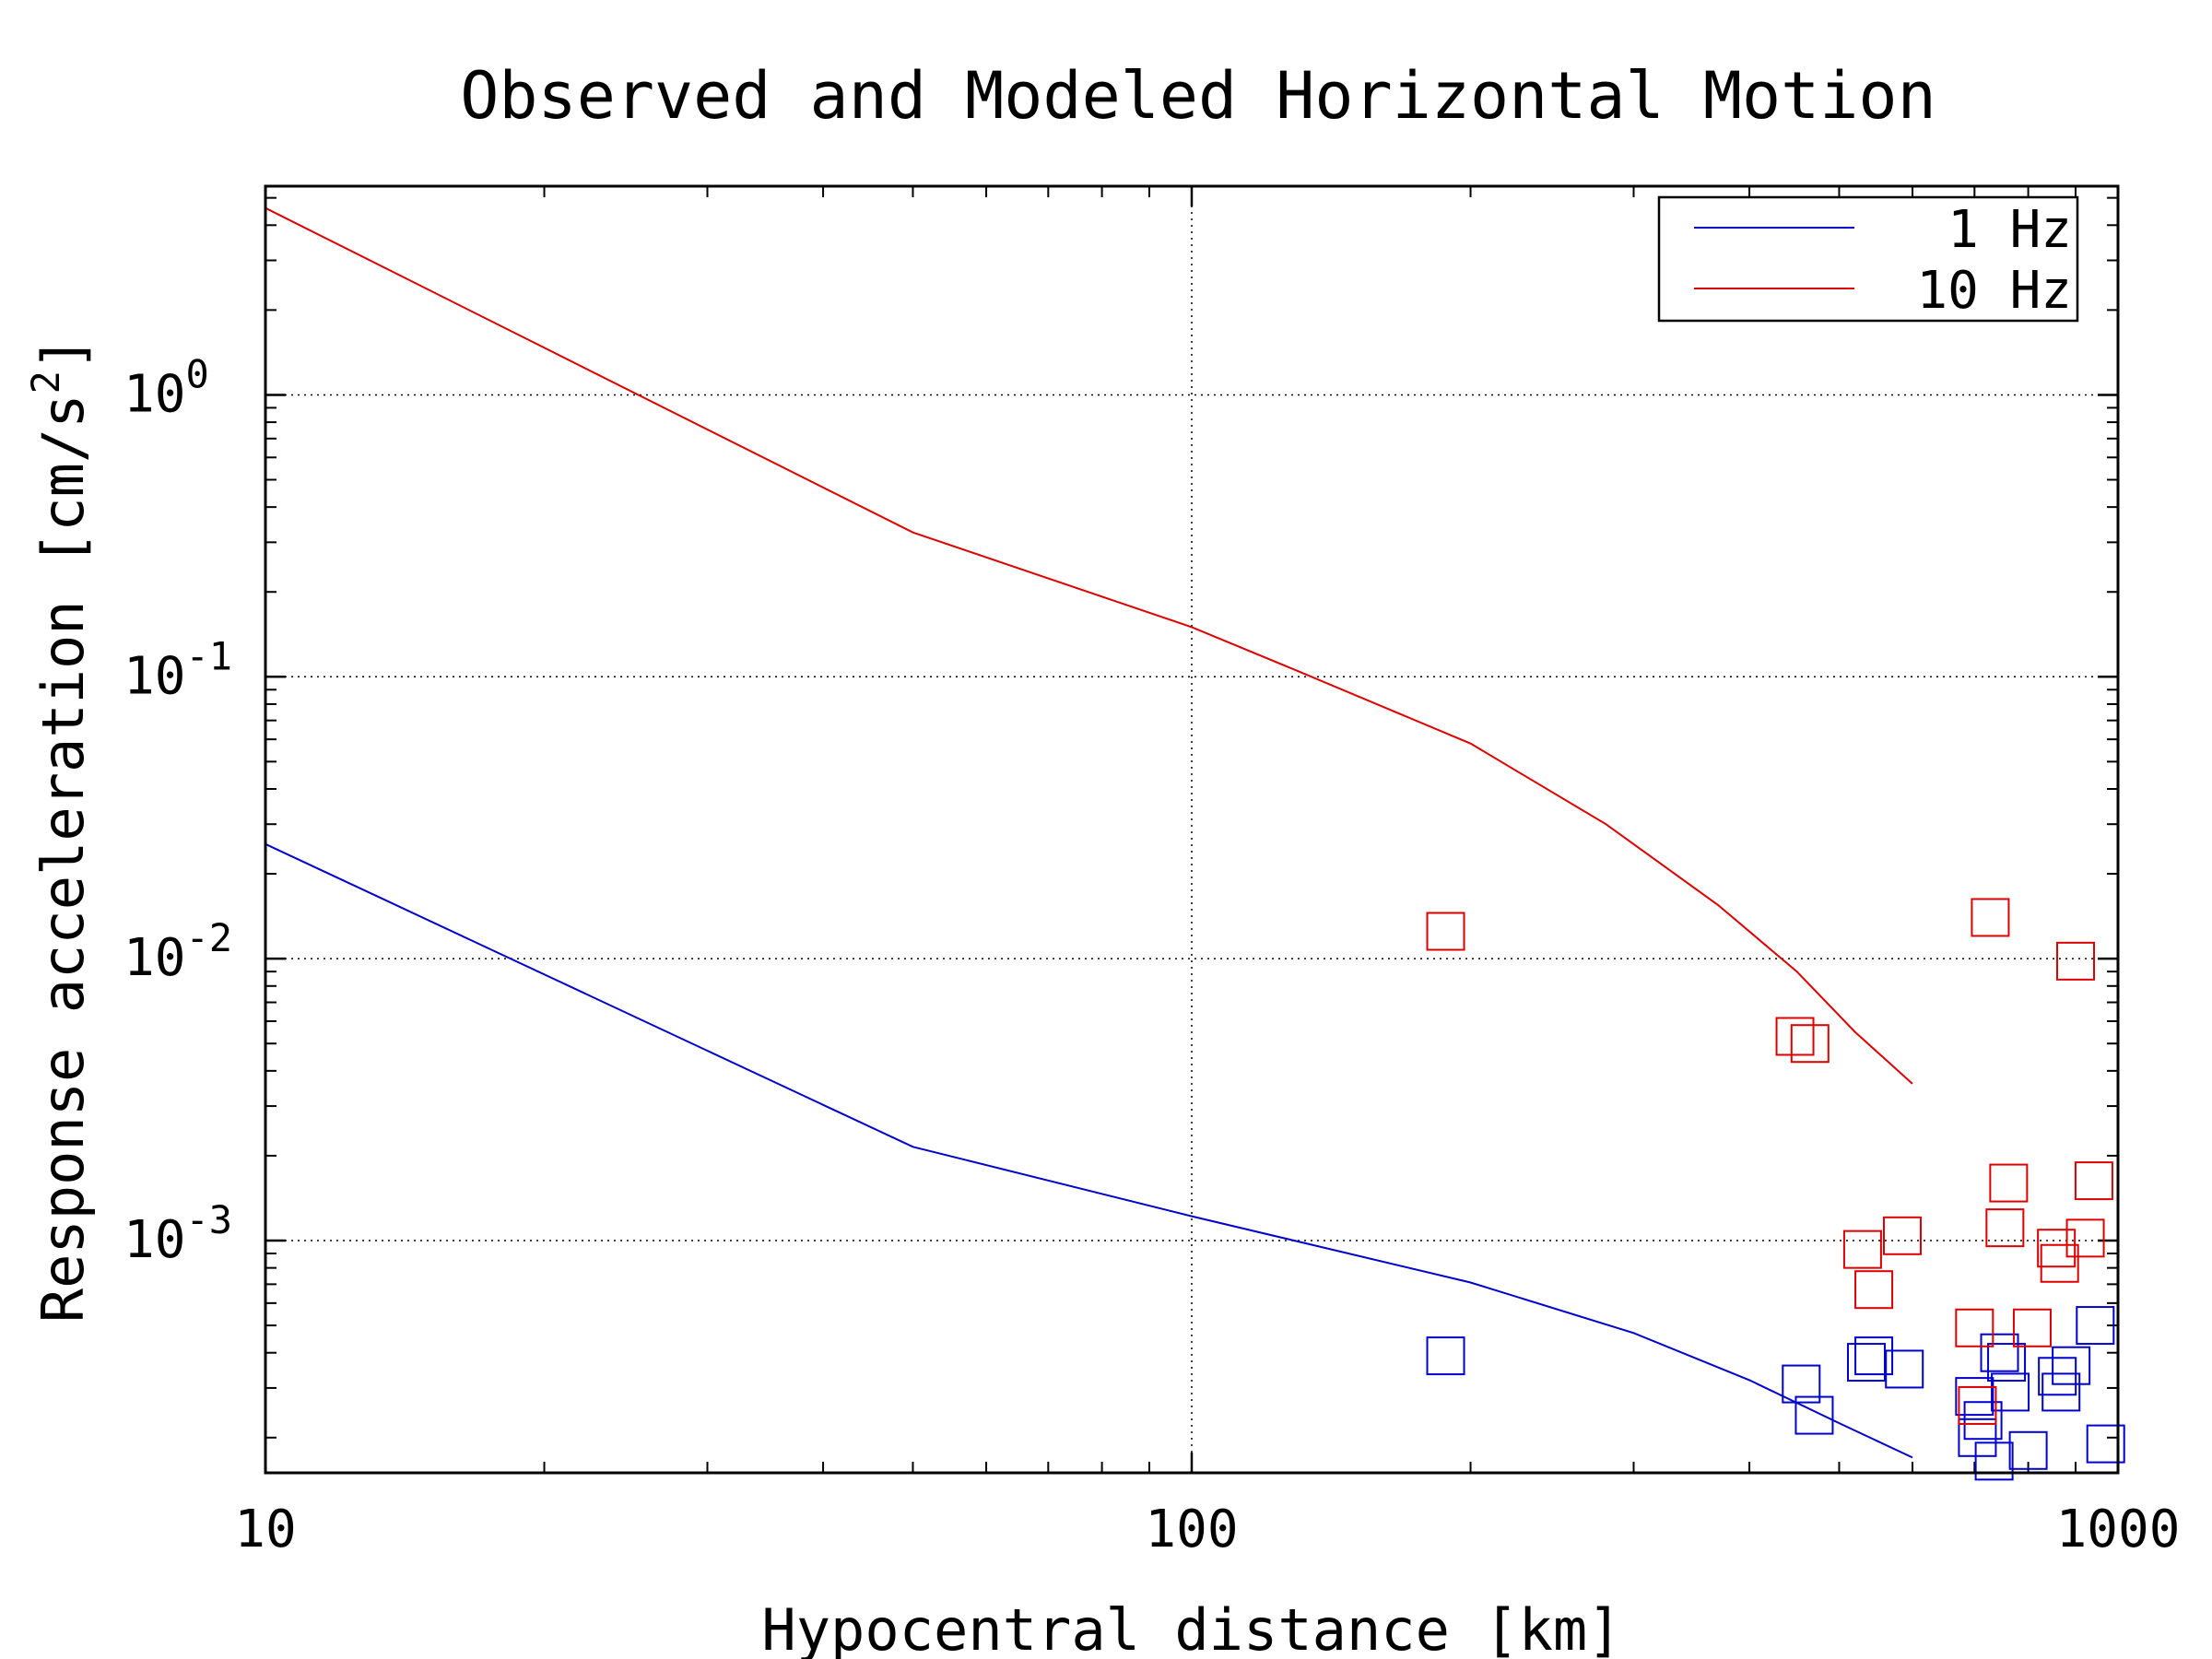  I want to click on x-axis-label: Hypocentral distance [km], so click(1191, 1627).